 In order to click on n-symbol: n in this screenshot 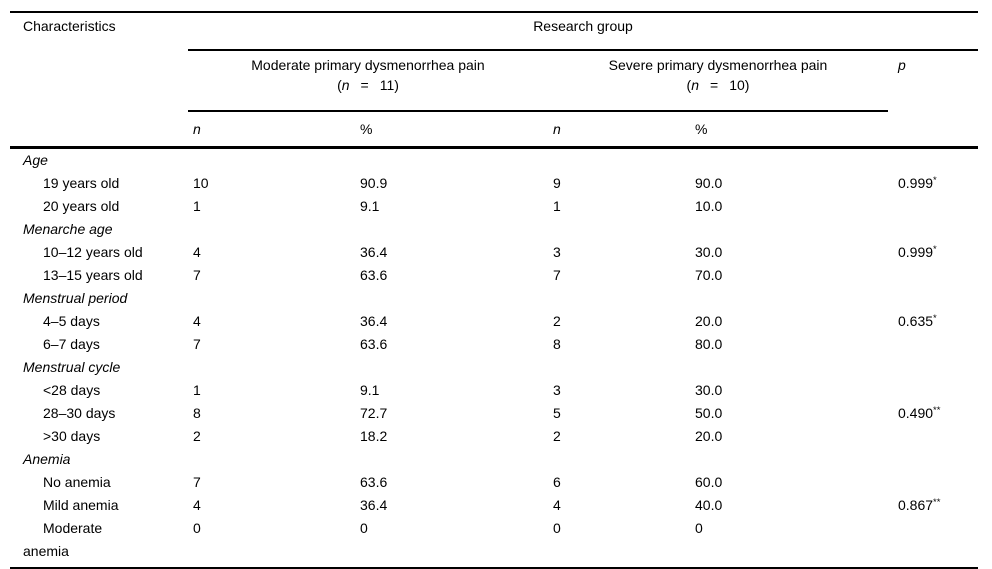, I will do `click(695, 85)`.